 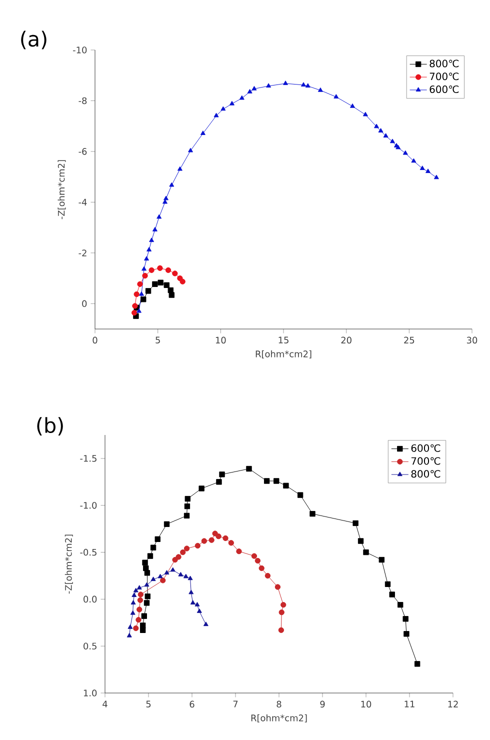 What do you see at coordinates (409, 704) in the screenshot?
I see `x-tick-label: 11` at bounding box center [409, 704].